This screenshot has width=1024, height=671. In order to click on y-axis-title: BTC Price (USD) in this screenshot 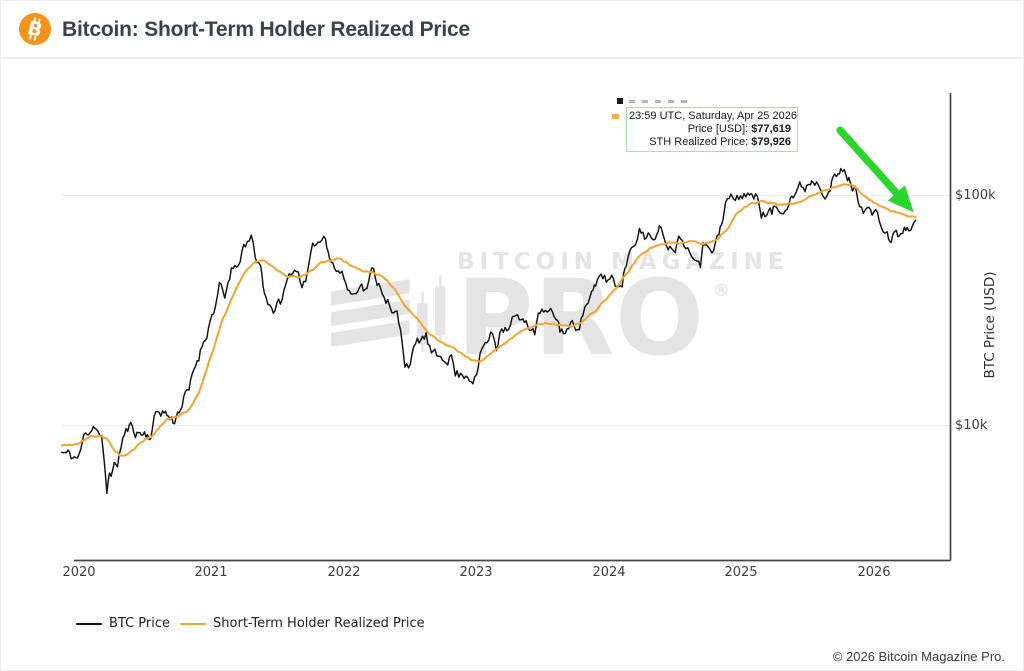, I will do `click(990, 325)`.